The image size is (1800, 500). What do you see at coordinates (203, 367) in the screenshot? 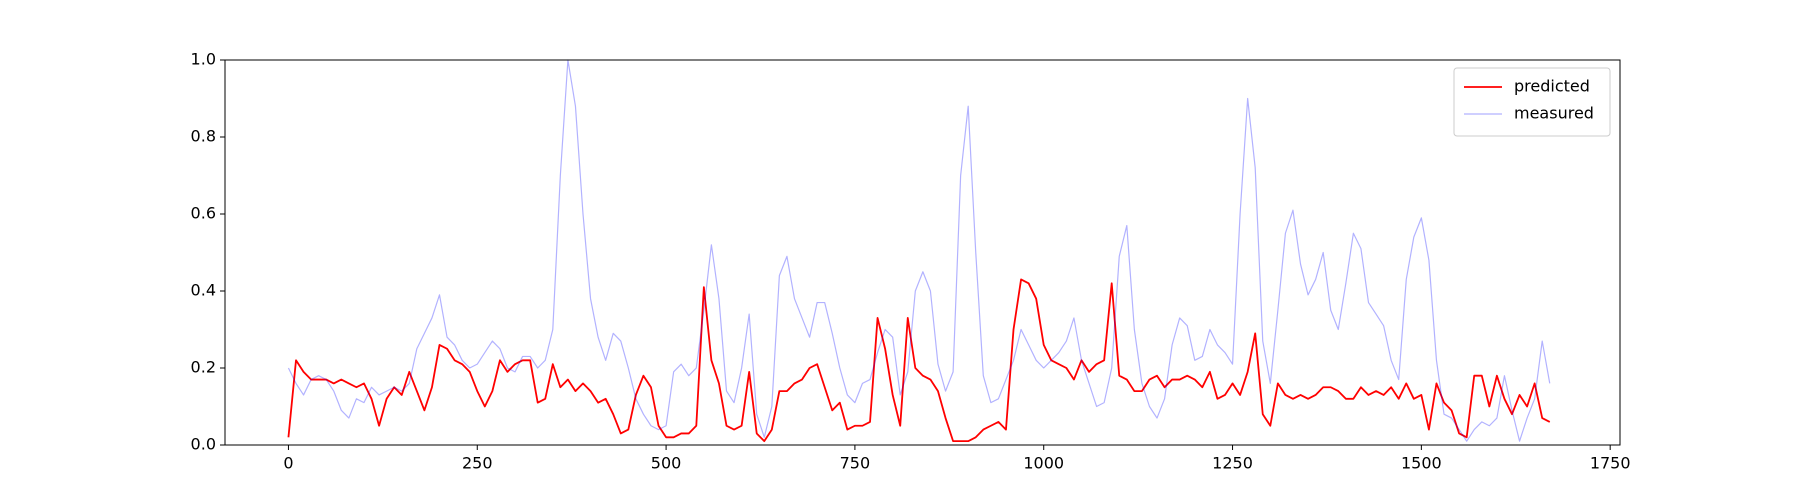
I see `y-tick-label: 0.2` at bounding box center [203, 367].